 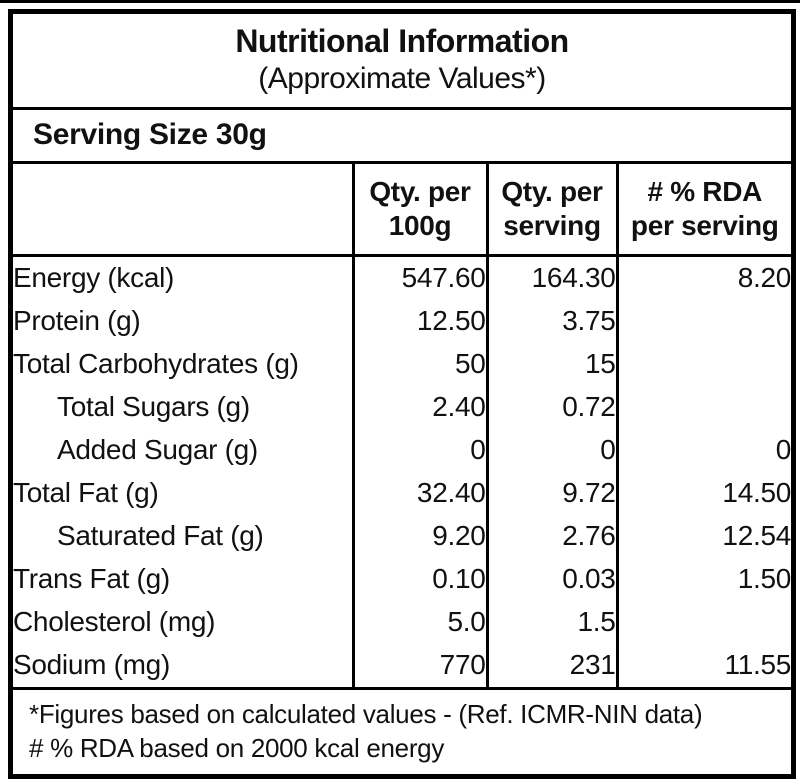 What do you see at coordinates (156, 364) in the screenshot?
I see `row-label: Total Carbohydrates (g)` at bounding box center [156, 364].